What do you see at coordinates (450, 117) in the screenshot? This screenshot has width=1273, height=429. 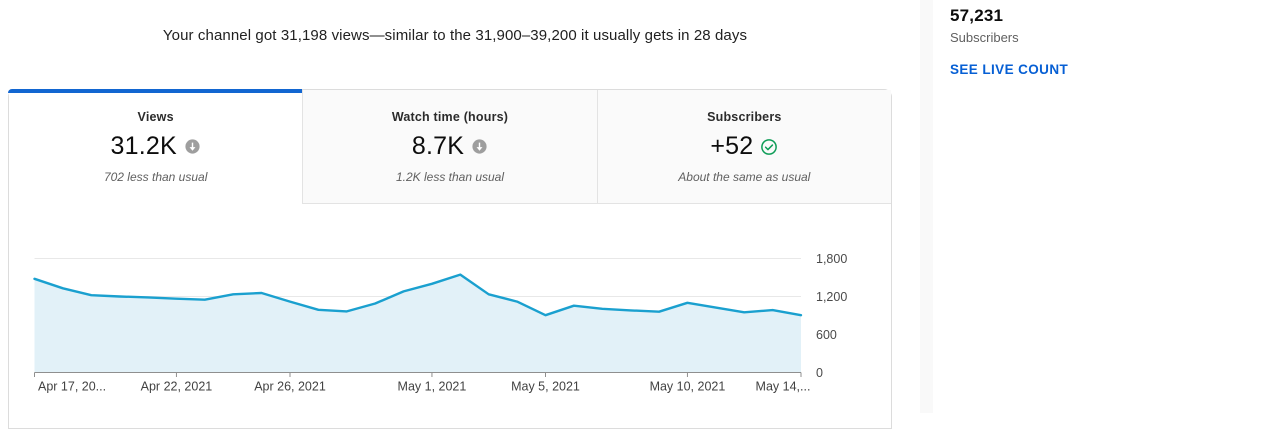 I see `tab-watch-time-label: Watch time (hours)` at bounding box center [450, 117].